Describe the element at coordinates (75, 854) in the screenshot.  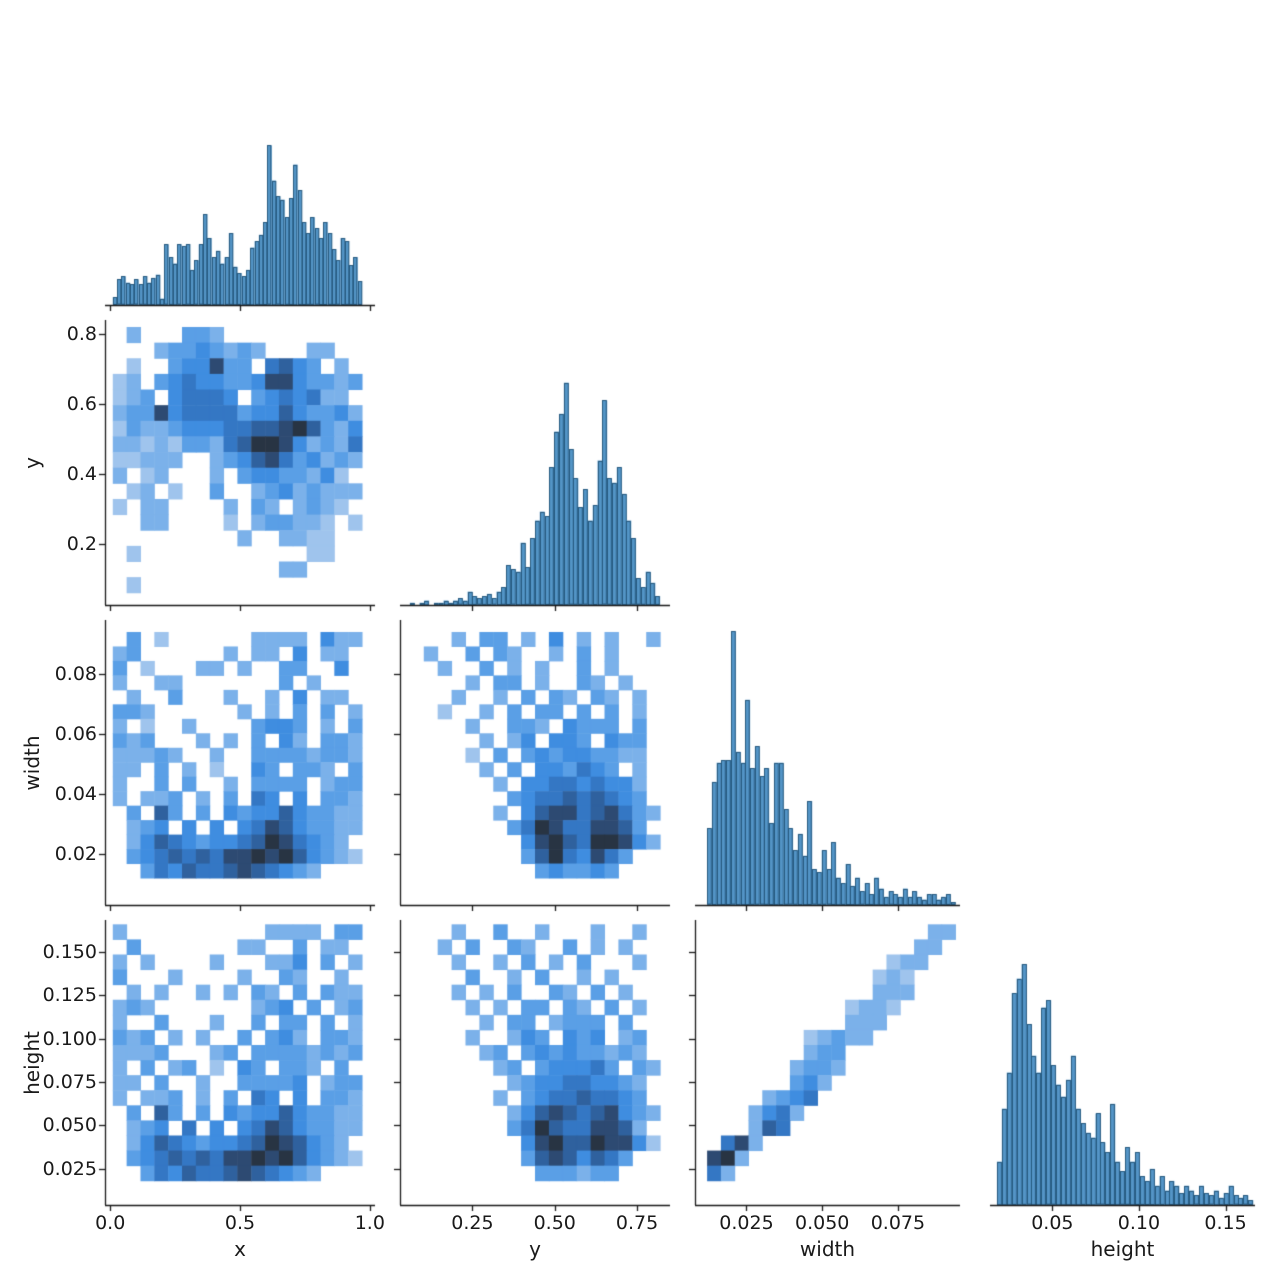
I see `y-tick-label: 0.02` at that location.